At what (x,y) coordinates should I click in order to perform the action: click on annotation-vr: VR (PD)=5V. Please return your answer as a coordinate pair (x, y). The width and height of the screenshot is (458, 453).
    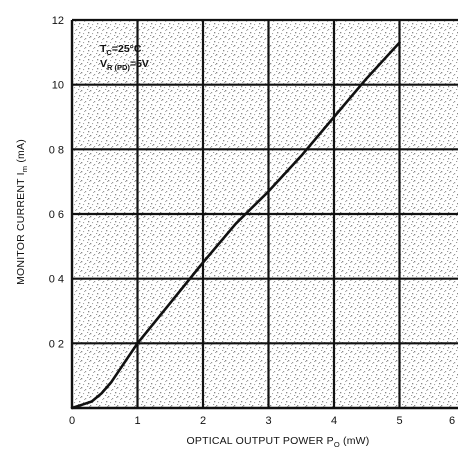
    Looking at the image, I should click on (124, 65).